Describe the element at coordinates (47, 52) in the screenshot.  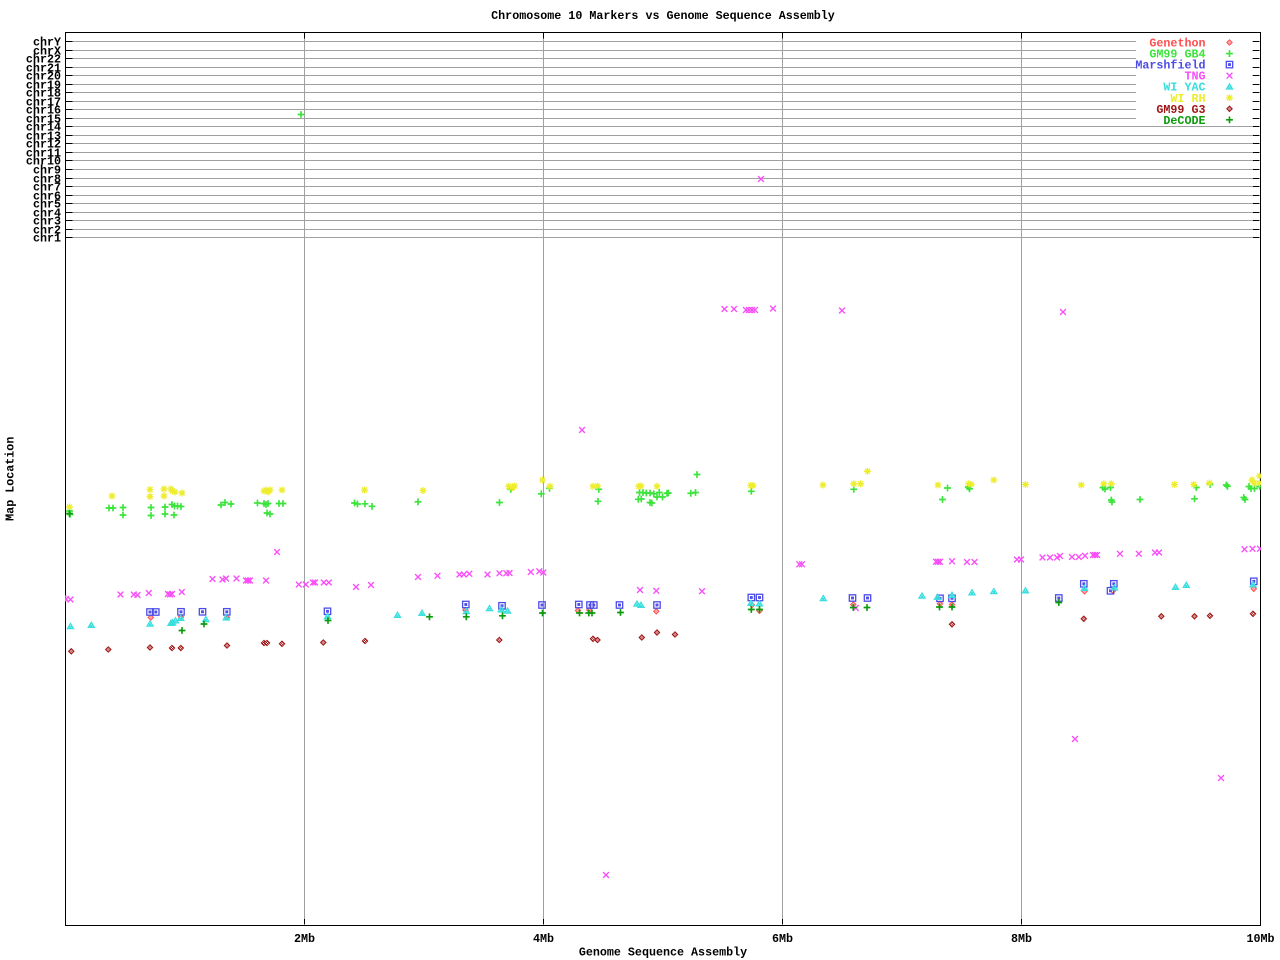
I see `svg-text: chrX` at that location.